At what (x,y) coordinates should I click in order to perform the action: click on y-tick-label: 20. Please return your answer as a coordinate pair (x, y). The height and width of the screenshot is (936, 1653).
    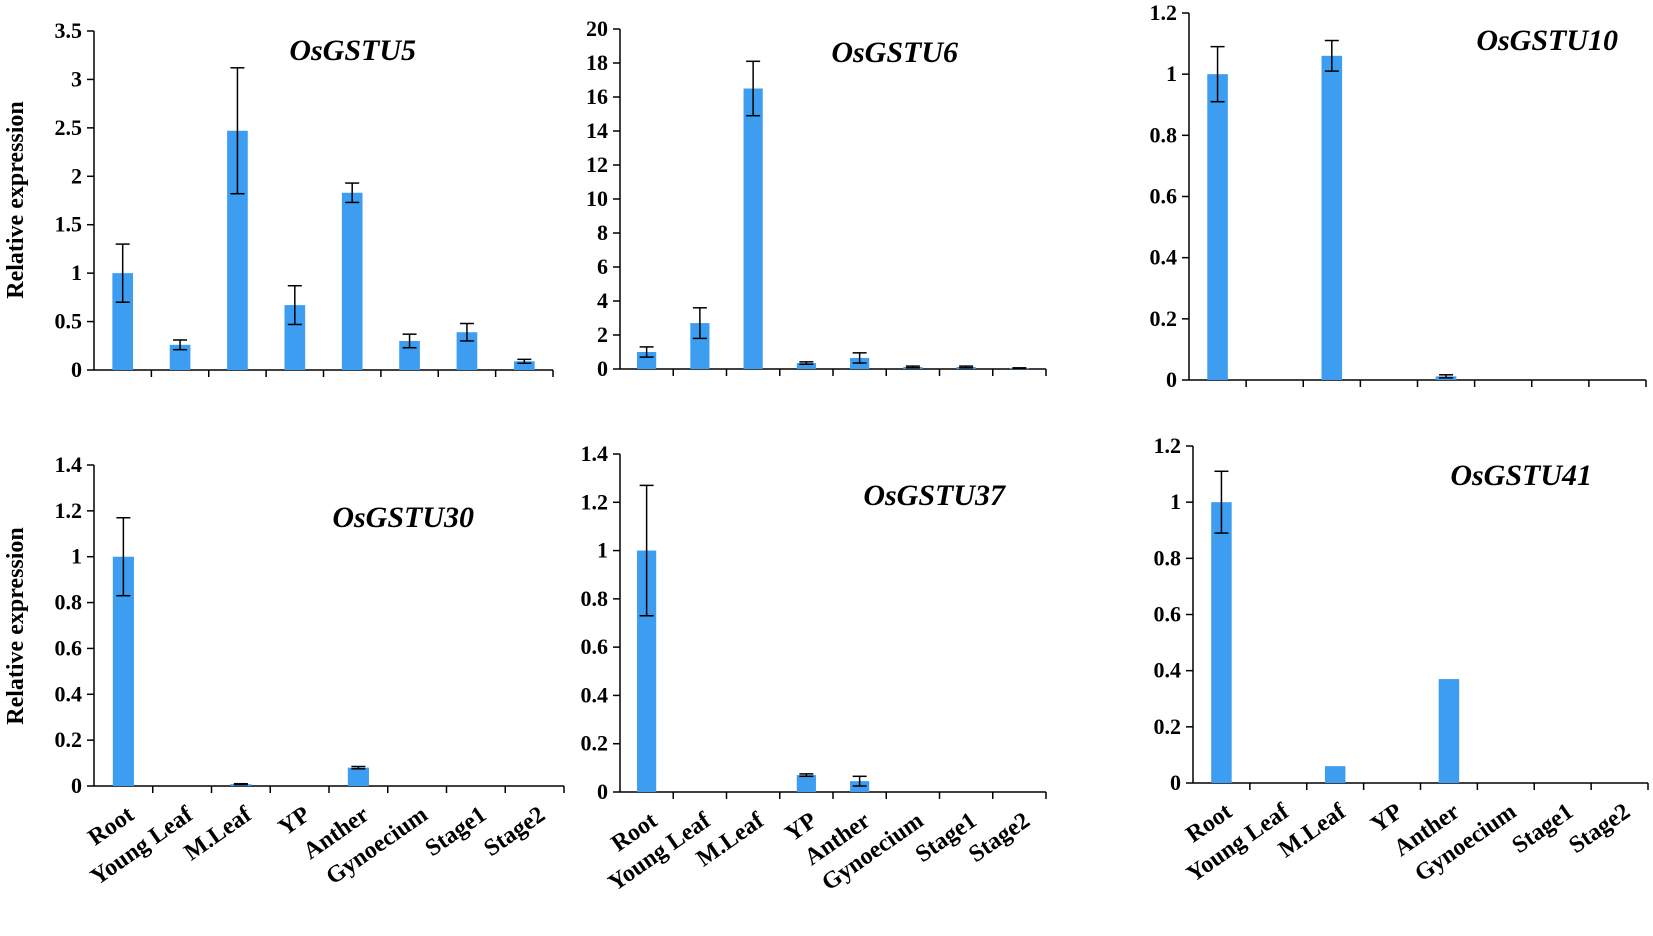
    Looking at the image, I should click on (597, 28).